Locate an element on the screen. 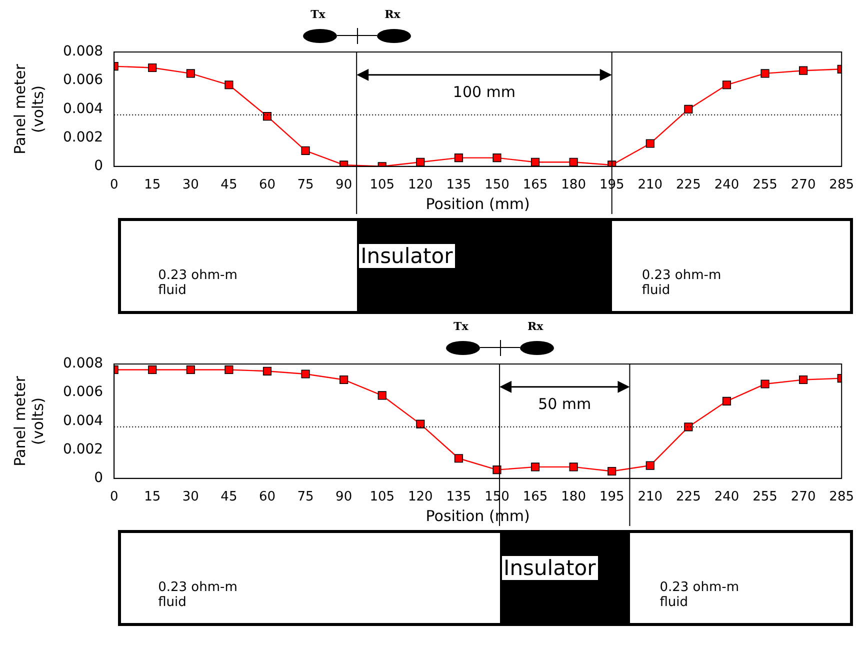 This screenshot has height=670, width=857. annotation: 100 mm is located at coordinates (484, 92).